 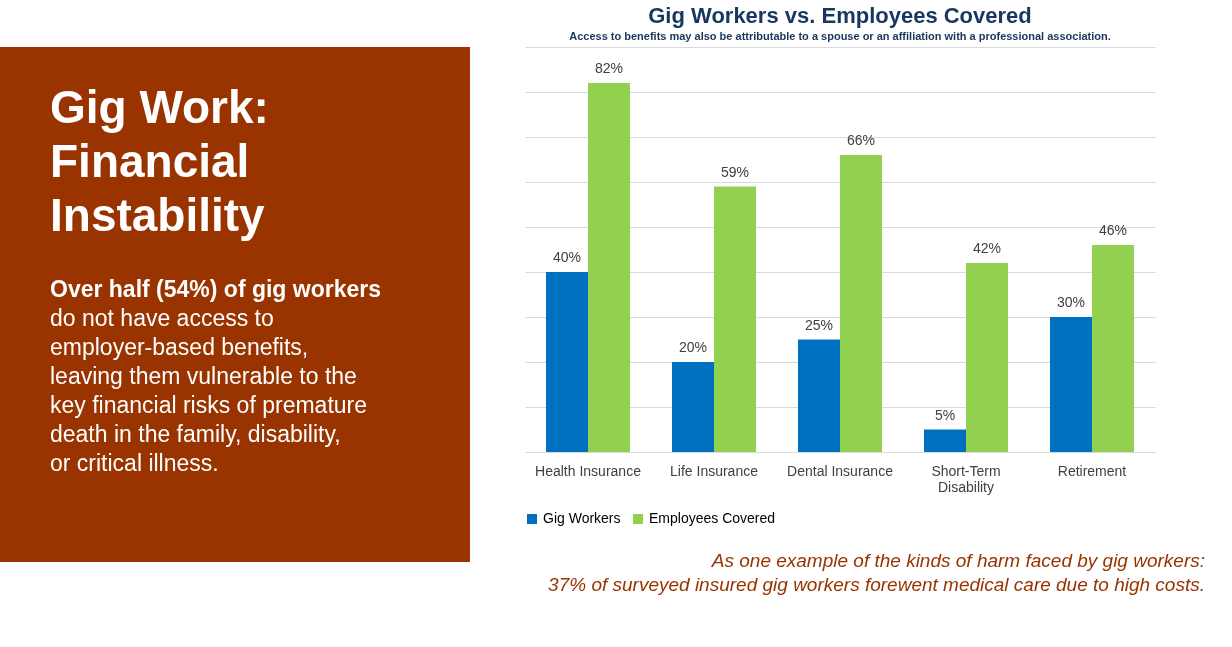 I want to click on x-tick-label: Retirement, so click(x=1092, y=470).